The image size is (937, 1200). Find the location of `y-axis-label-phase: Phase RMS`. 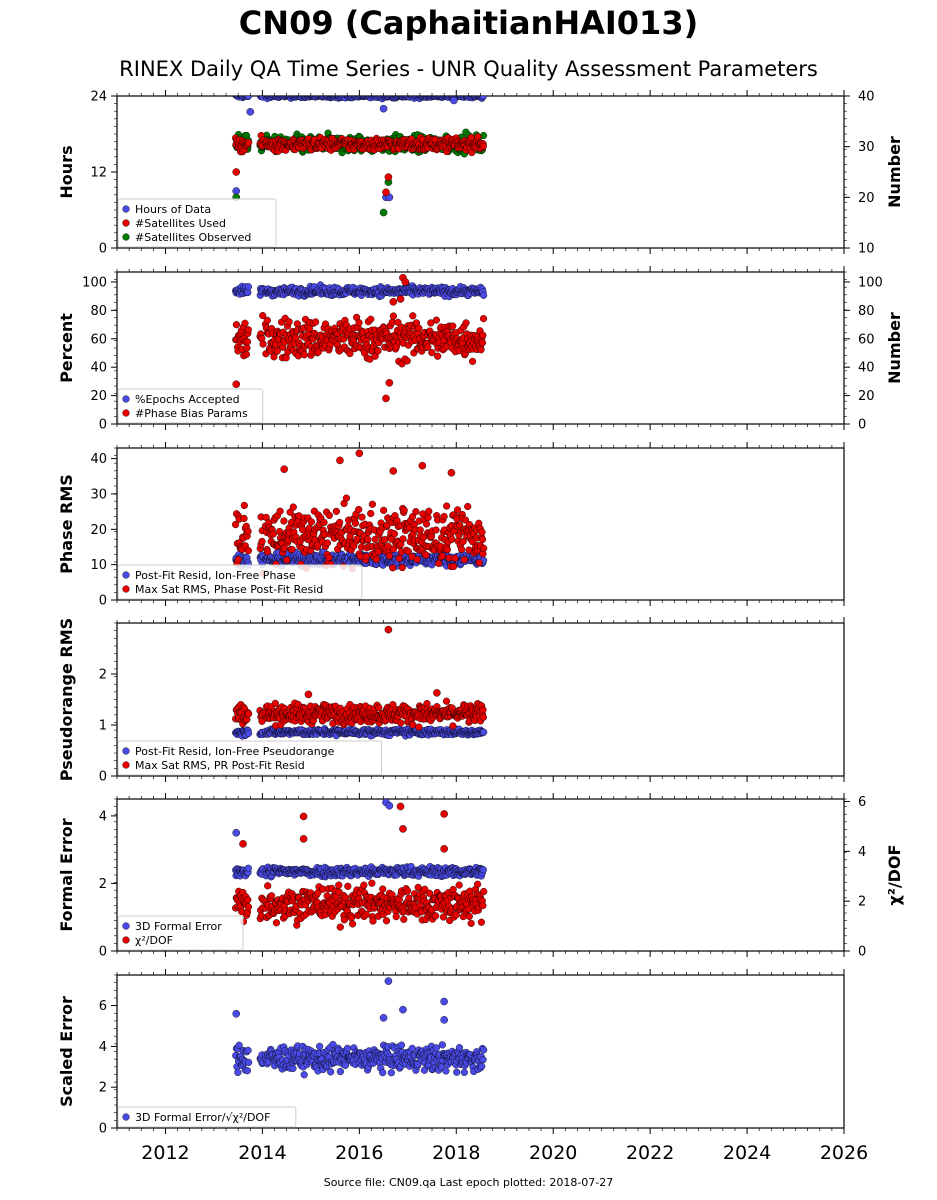

y-axis-label-phase: Phase RMS is located at coordinates (66, 524).